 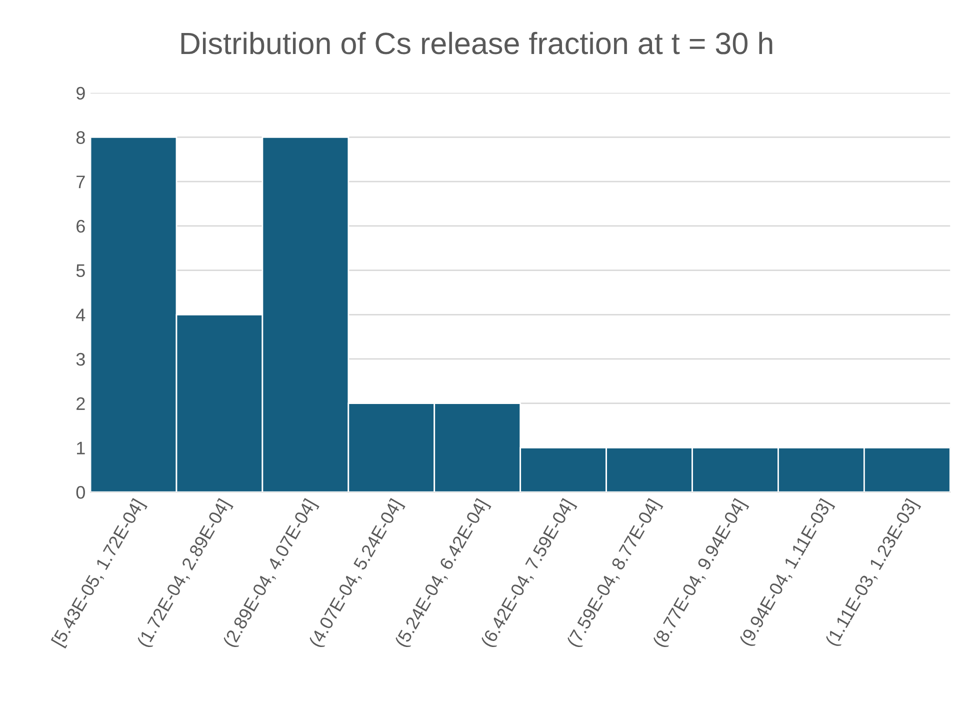 What do you see at coordinates (80, 403) in the screenshot?
I see `y-tick-label: 2` at bounding box center [80, 403].